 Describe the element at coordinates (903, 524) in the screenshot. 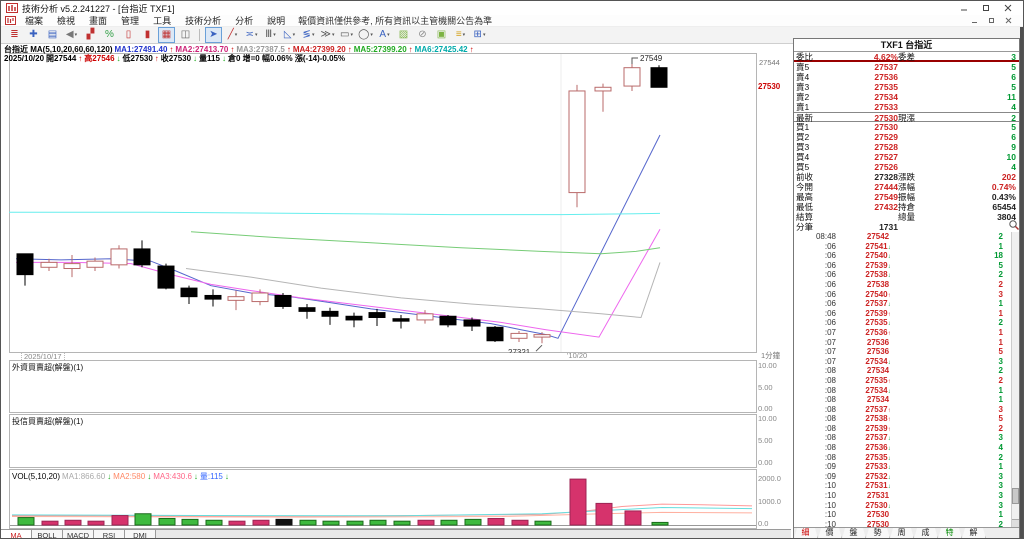

I see `tick-row: :10 27530 2` at that location.